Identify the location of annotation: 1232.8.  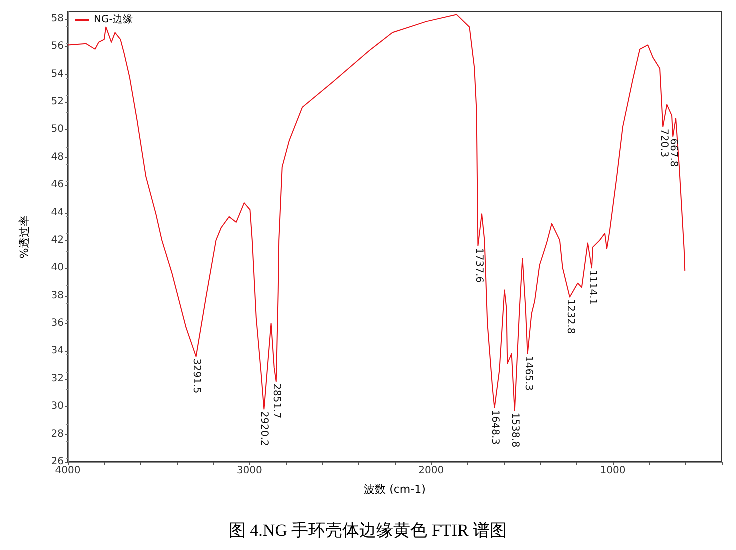
(570, 316).